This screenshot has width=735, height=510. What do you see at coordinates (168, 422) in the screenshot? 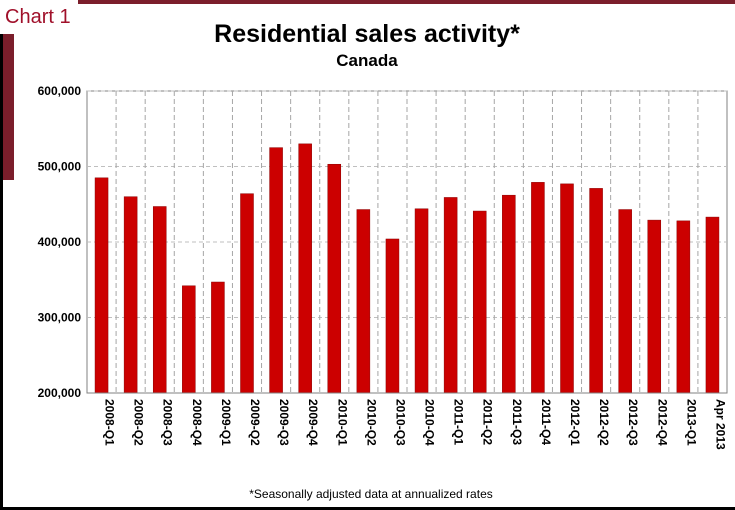
I see `x-tick-label: 2008-Q3` at bounding box center [168, 422].